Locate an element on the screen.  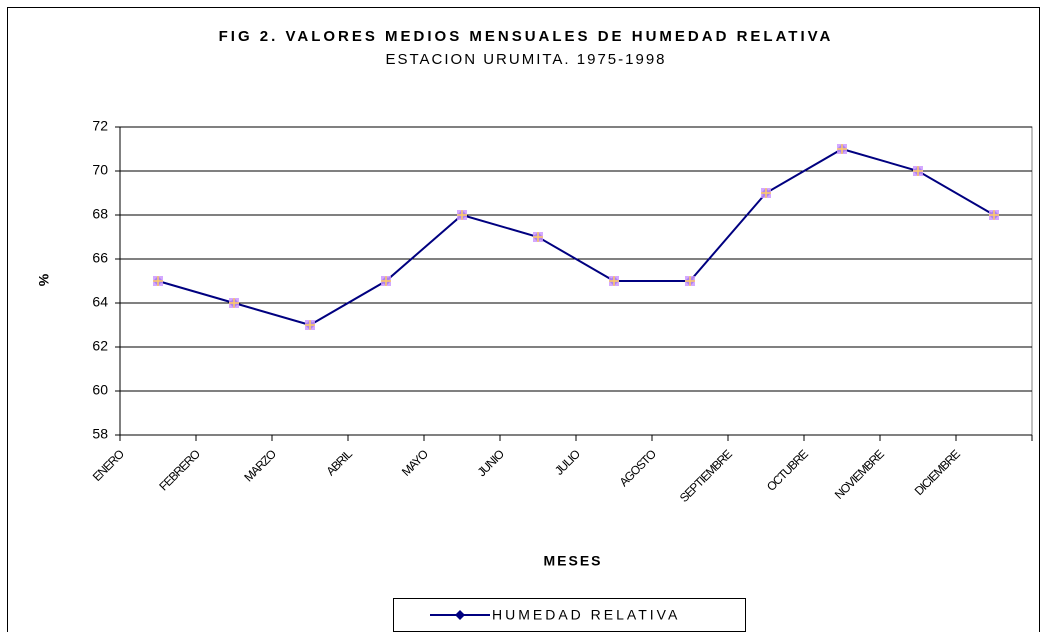
y-axis-label: % is located at coordinates (44, 279).